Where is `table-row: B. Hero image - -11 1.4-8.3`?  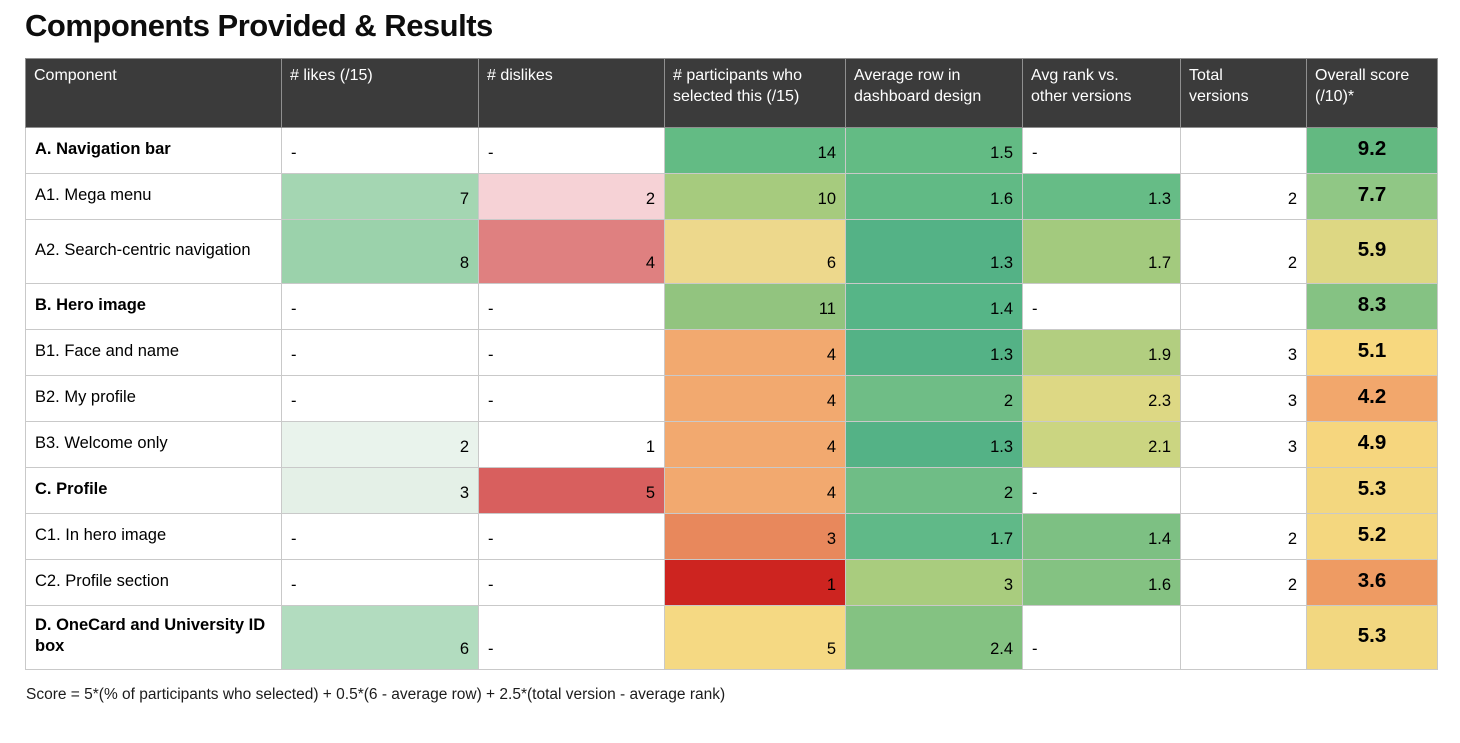 table-row: B. Hero image - -11 1.4-8.3 is located at coordinates (731, 306).